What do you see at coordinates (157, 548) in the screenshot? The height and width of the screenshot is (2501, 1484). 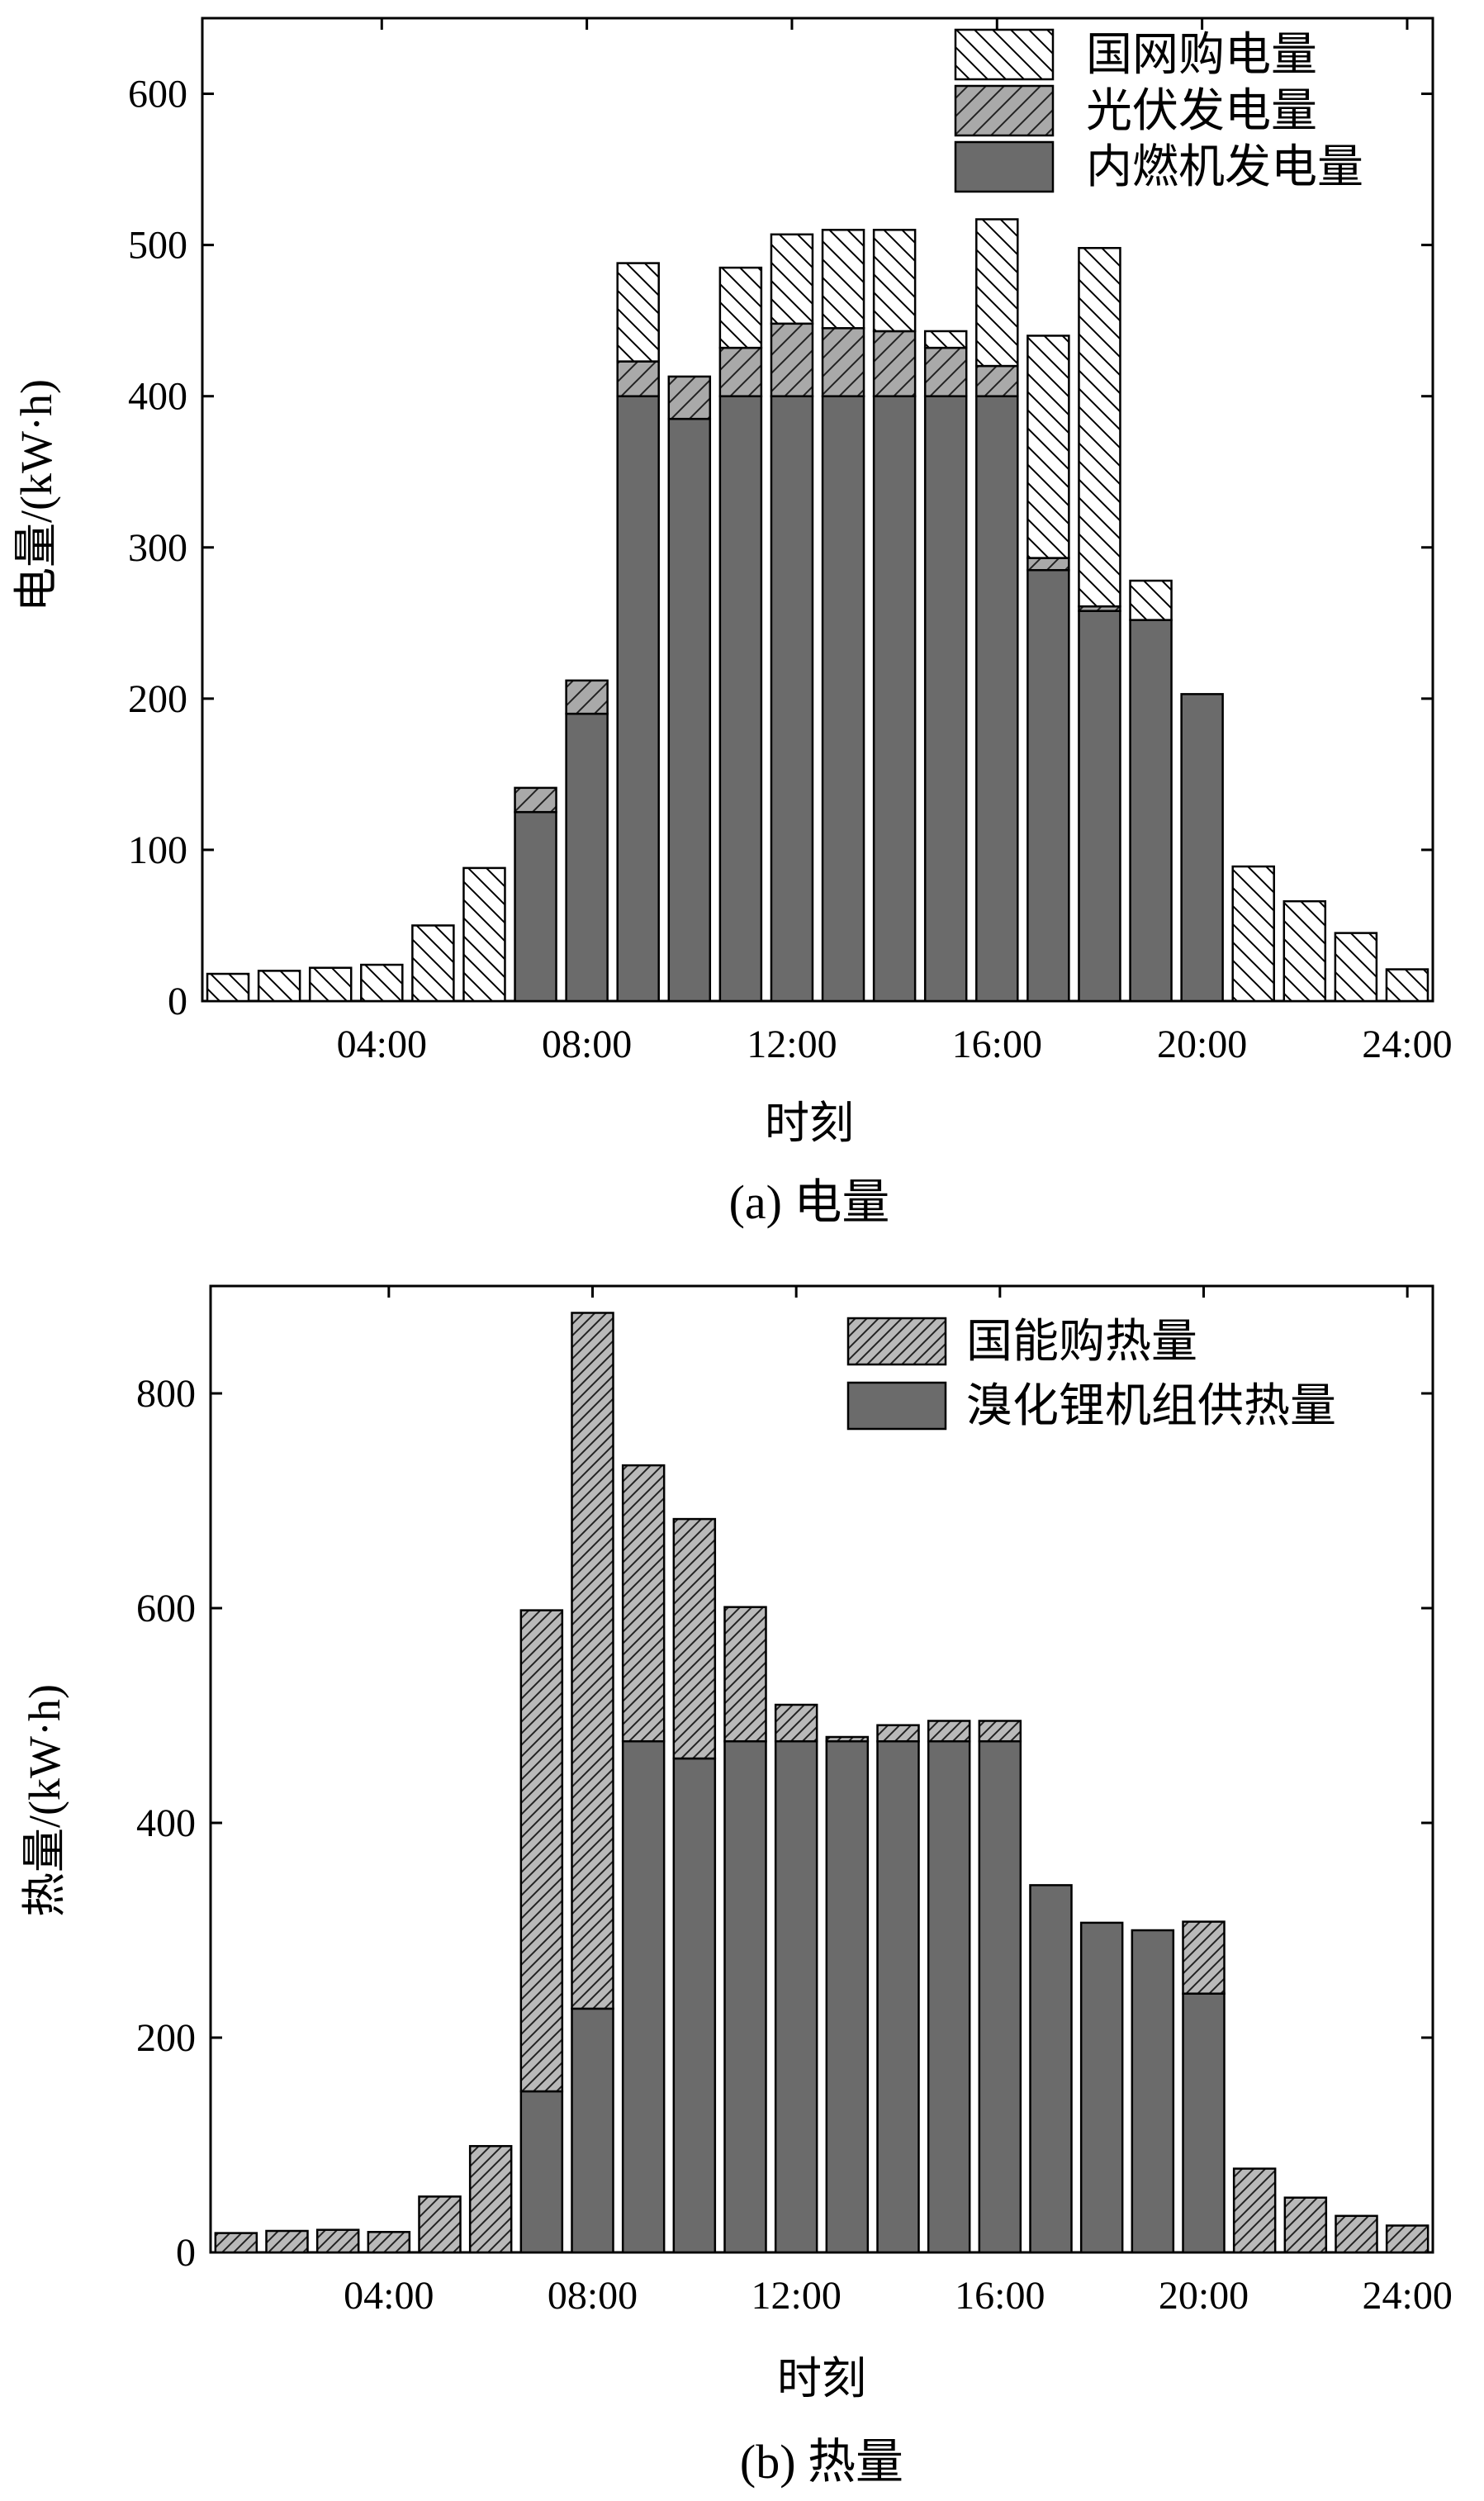 I see `y-tick-label: 300` at bounding box center [157, 548].